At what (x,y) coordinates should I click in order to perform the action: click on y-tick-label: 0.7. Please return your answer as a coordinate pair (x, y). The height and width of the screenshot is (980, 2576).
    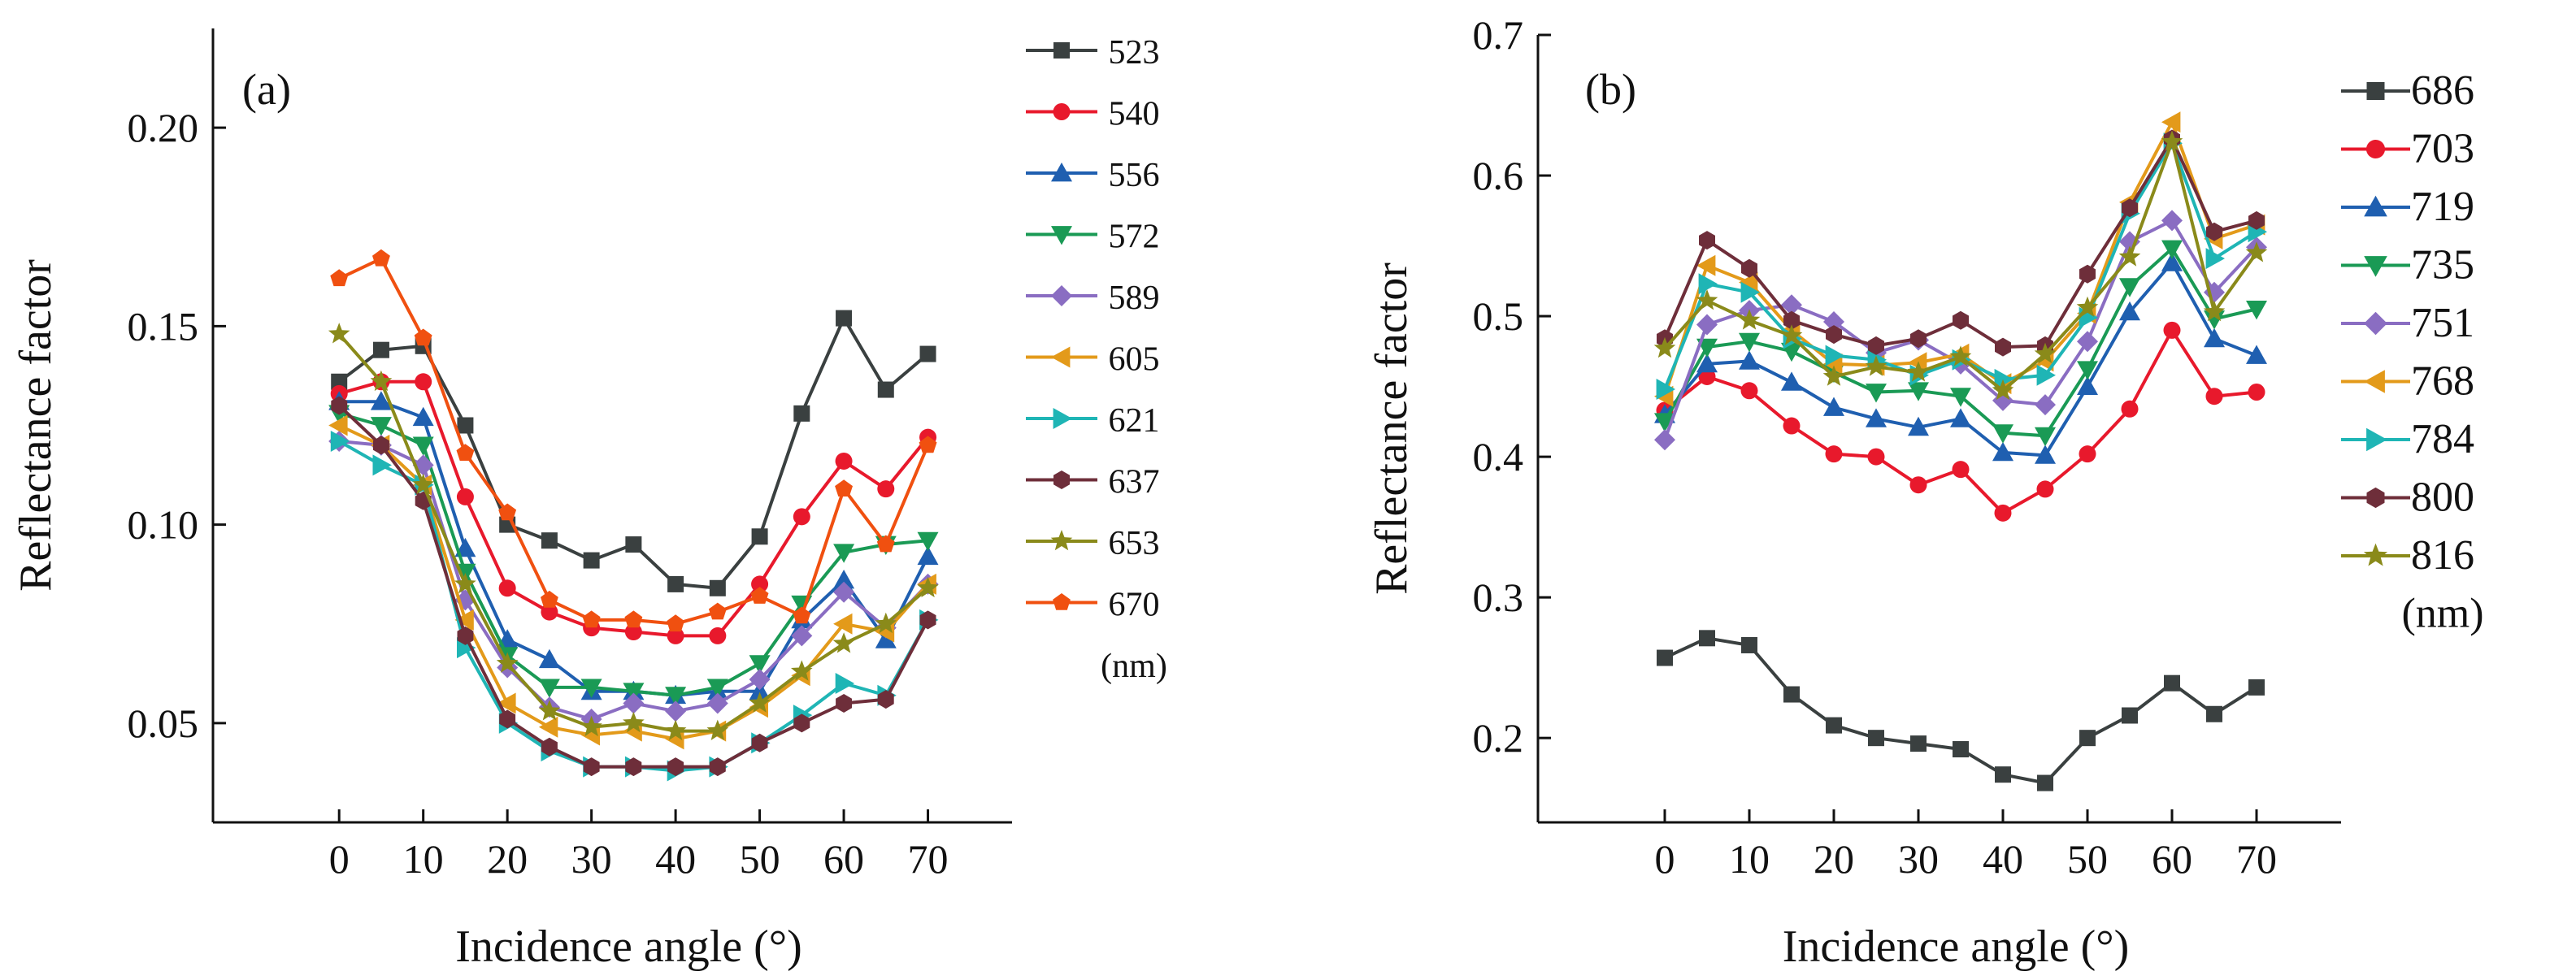
    Looking at the image, I should click on (1498, 35).